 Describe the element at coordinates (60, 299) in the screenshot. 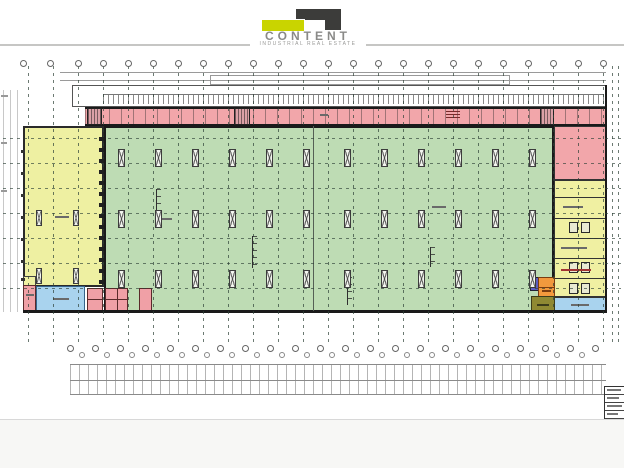

I see `bottom-left-blue-zone` at that location.